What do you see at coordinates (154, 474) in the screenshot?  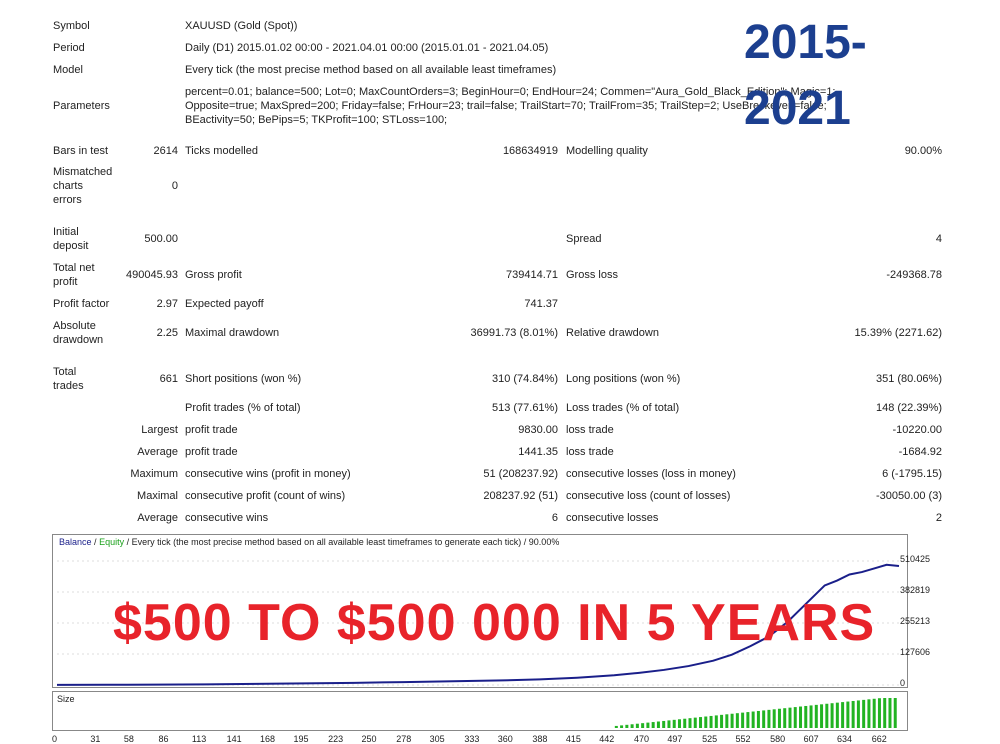 I see `maximum-label: Maximum` at bounding box center [154, 474].